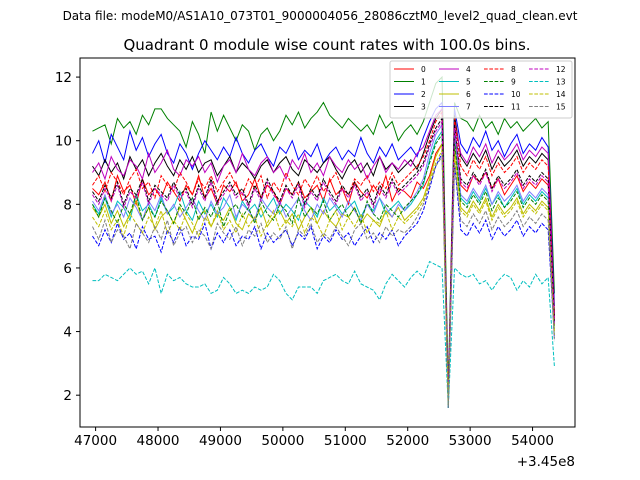  I want to click on legend-label-3: 3, so click(423, 107).